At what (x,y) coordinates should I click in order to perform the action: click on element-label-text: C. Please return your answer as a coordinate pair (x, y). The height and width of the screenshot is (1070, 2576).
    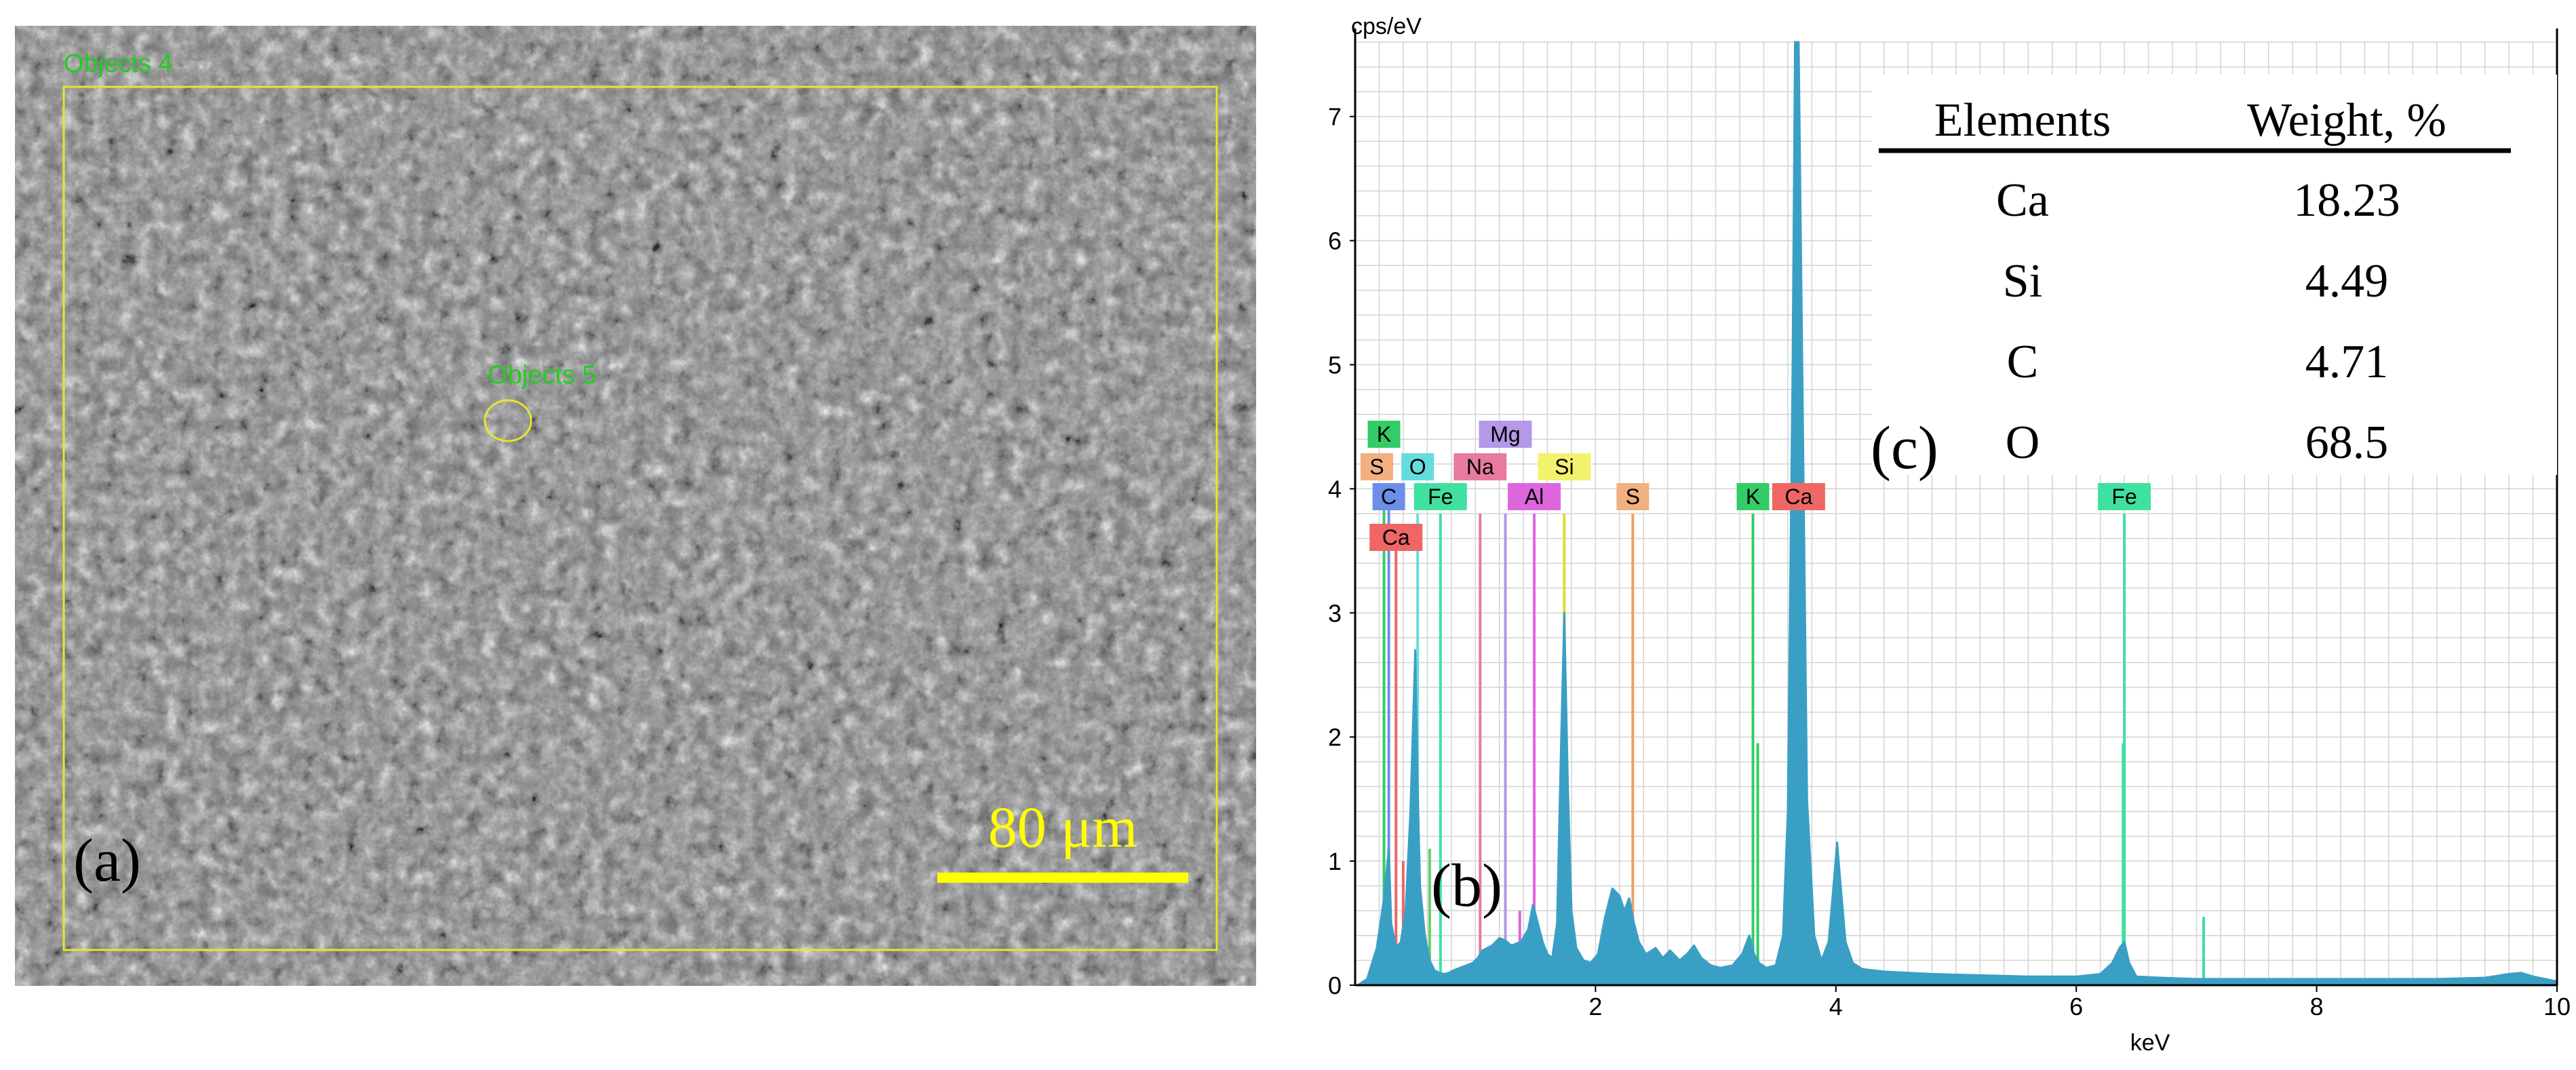
    Looking at the image, I should click on (1389, 496).